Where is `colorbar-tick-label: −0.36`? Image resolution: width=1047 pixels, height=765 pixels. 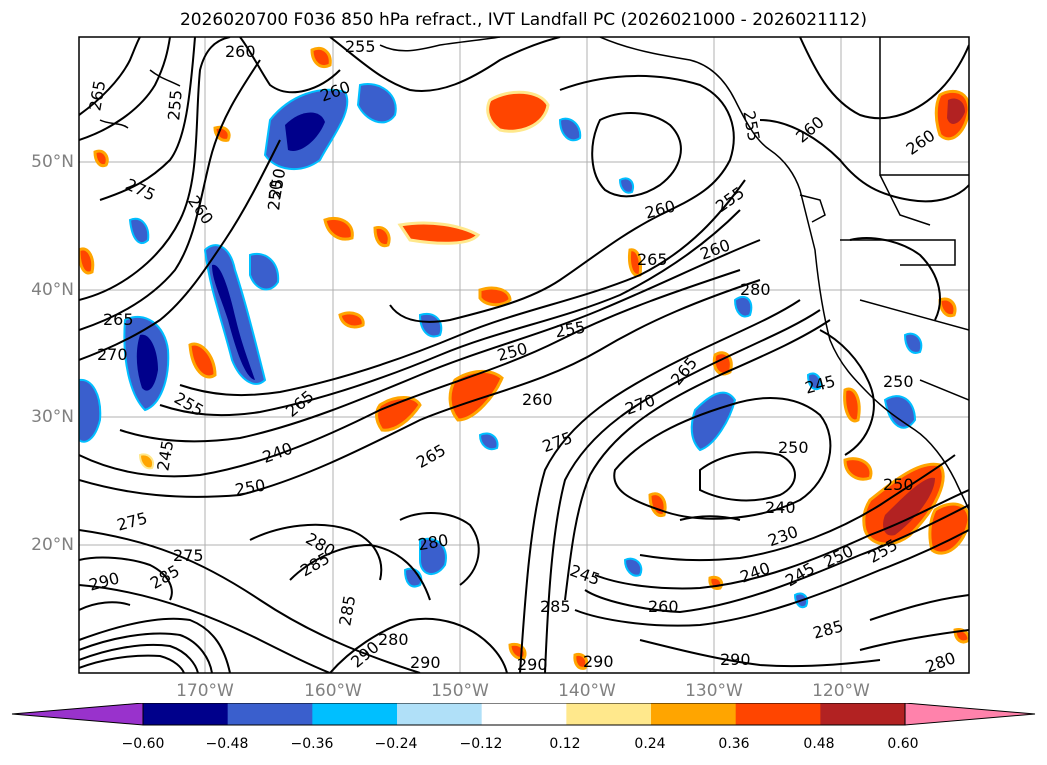 colorbar-tick-label: −0.36 is located at coordinates (312, 744).